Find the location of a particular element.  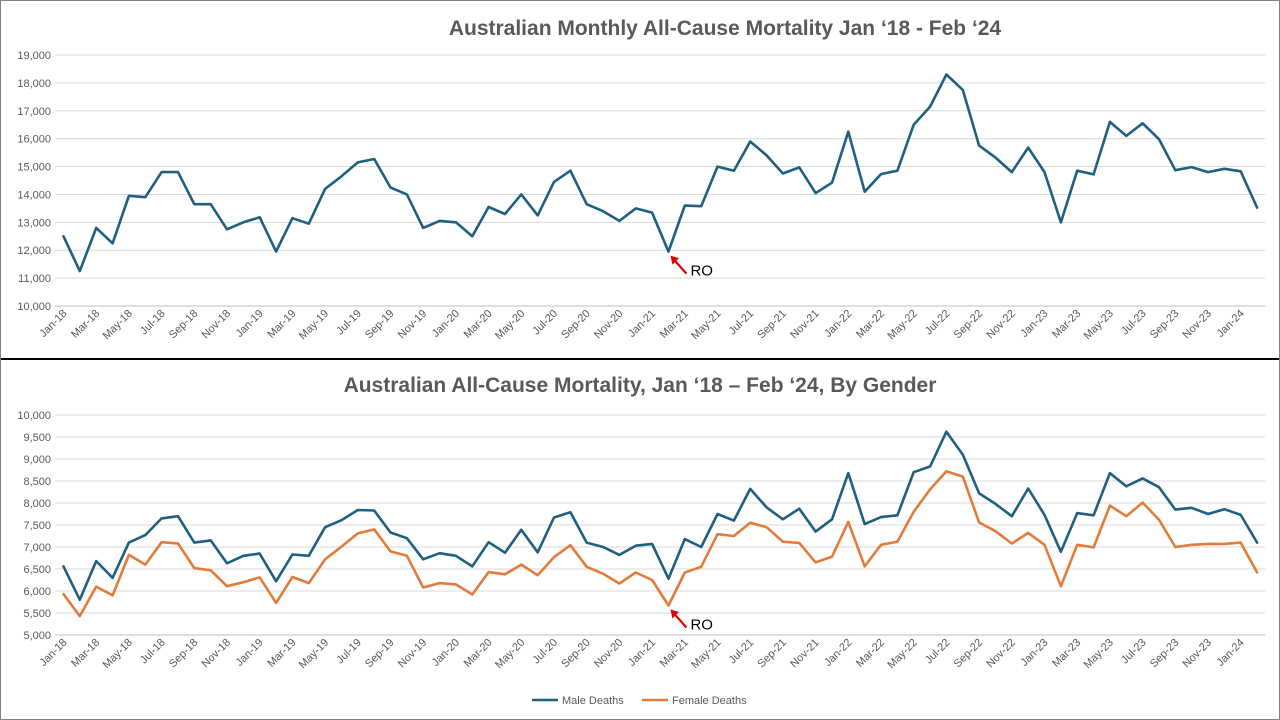

x-tick-label: Mar-23 is located at coordinates (1066, 653).